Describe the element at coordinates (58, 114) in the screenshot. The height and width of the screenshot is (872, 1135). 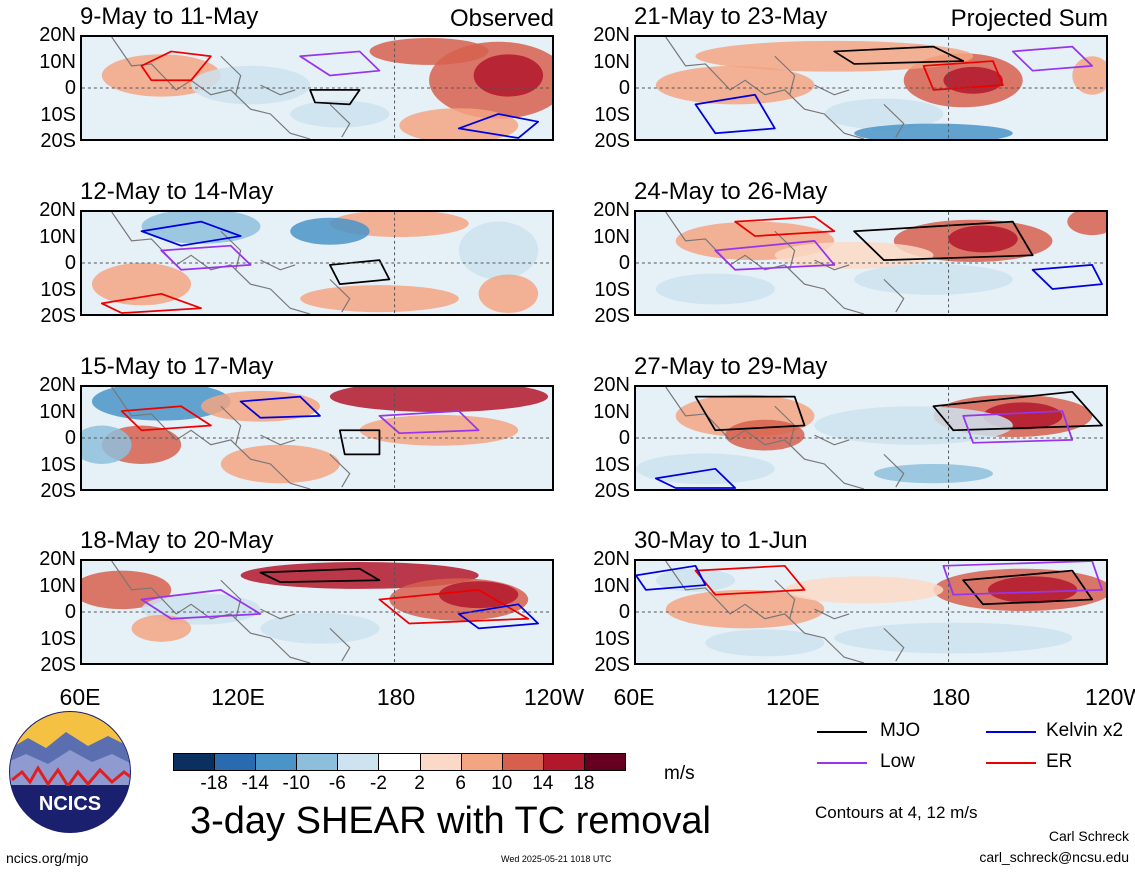
I see `lat-label-1-3: 10S` at that location.